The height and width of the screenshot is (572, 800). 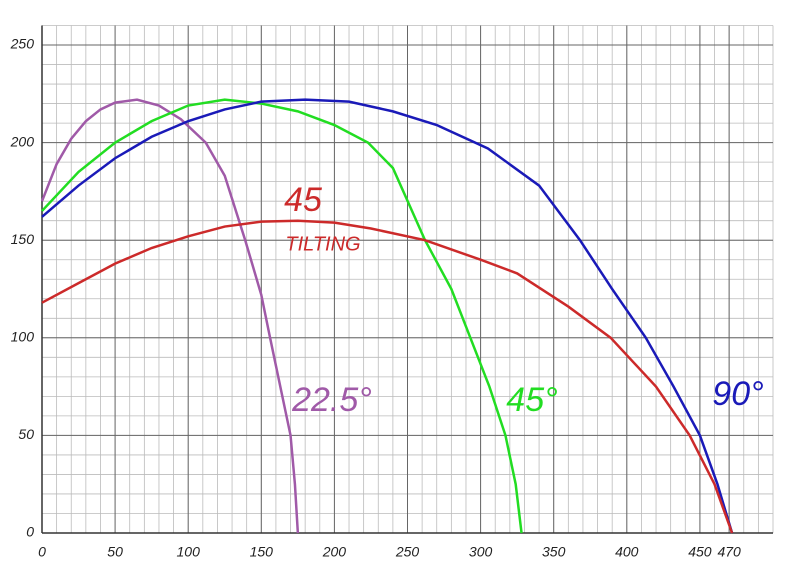 What do you see at coordinates (262, 552) in the screenshot?
I see `x-tick-label: 150` at bounding box center [262, 552].